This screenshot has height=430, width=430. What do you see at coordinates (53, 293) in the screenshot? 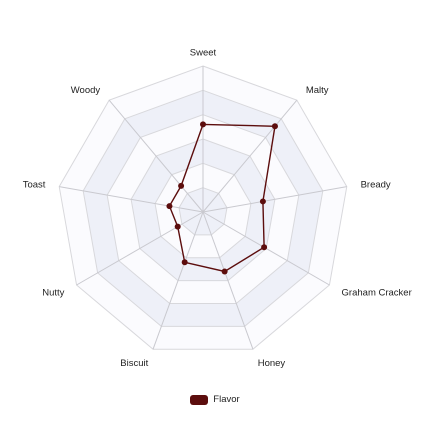
I see `axis-label: Nutty` at bounding box center [53, 293].